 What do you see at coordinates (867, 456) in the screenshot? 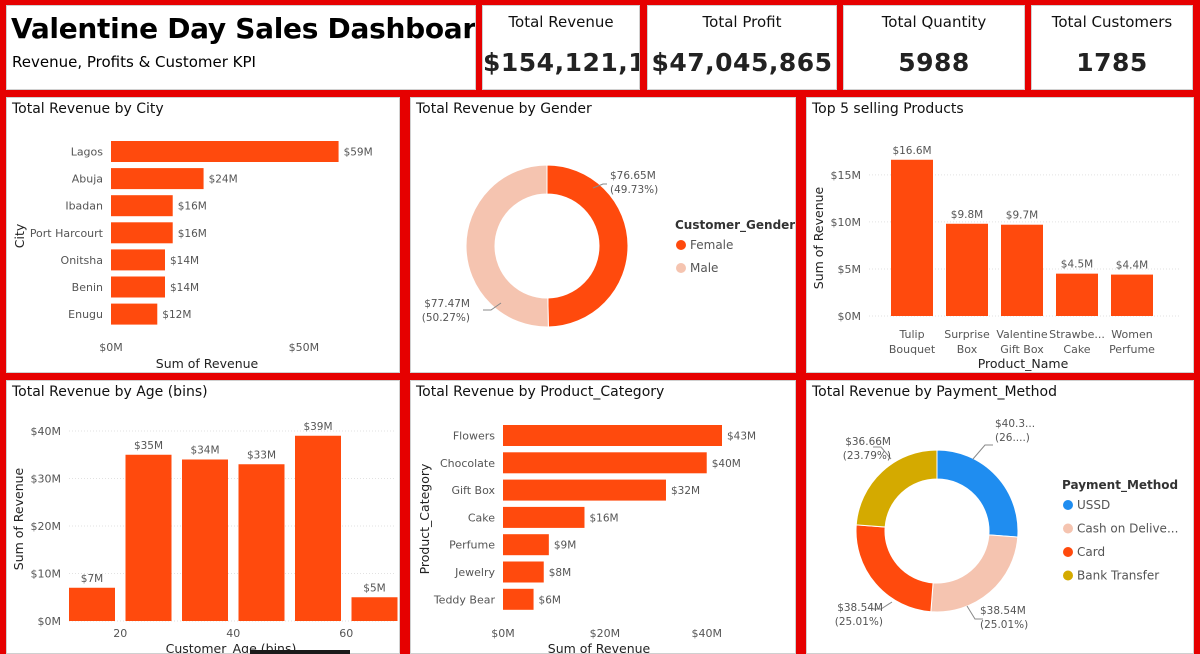
I see `slice-percent-label: (23.79%)` at bounding box center [867, 456].